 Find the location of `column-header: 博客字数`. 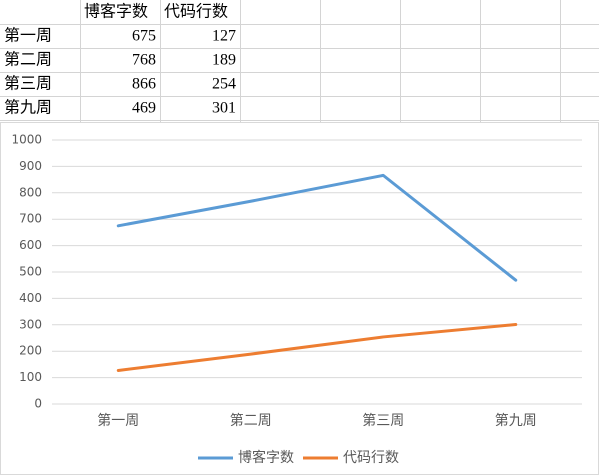

column-header: 博客字数 is located at coordinates (116, 12).